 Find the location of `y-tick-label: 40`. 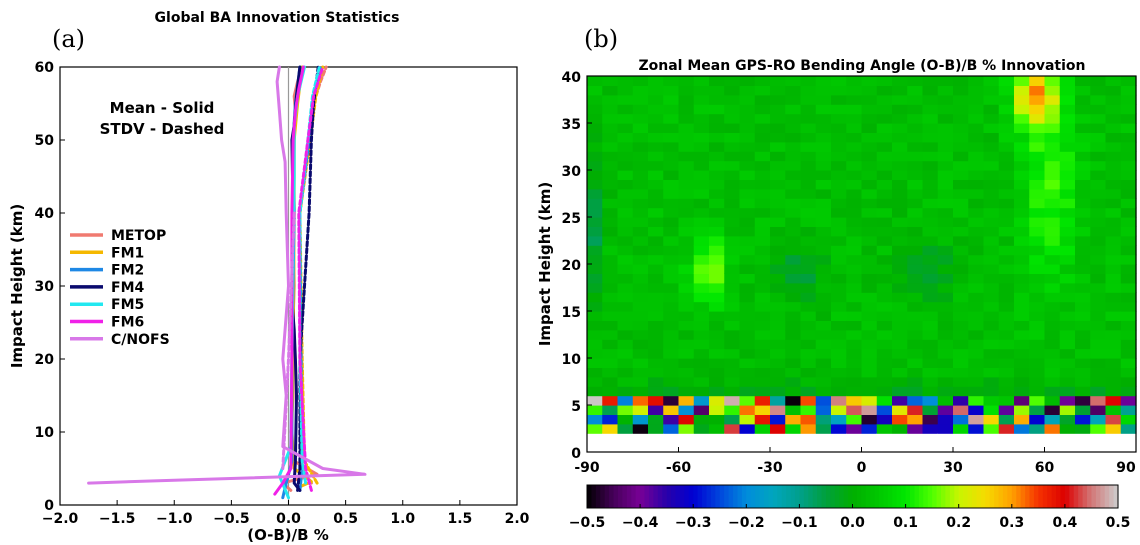

y-tick-label: 40 is located at coordinates (572, 78).